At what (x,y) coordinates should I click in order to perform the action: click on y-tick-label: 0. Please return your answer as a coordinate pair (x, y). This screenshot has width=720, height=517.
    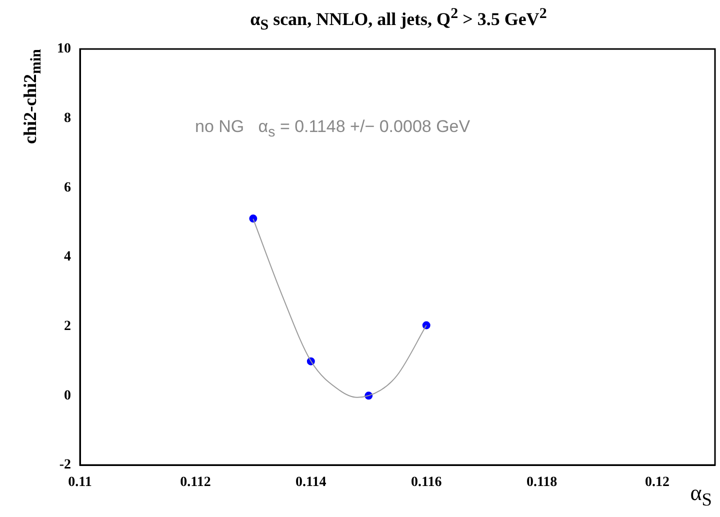
    Looking at the image, I should click on (67, 396).